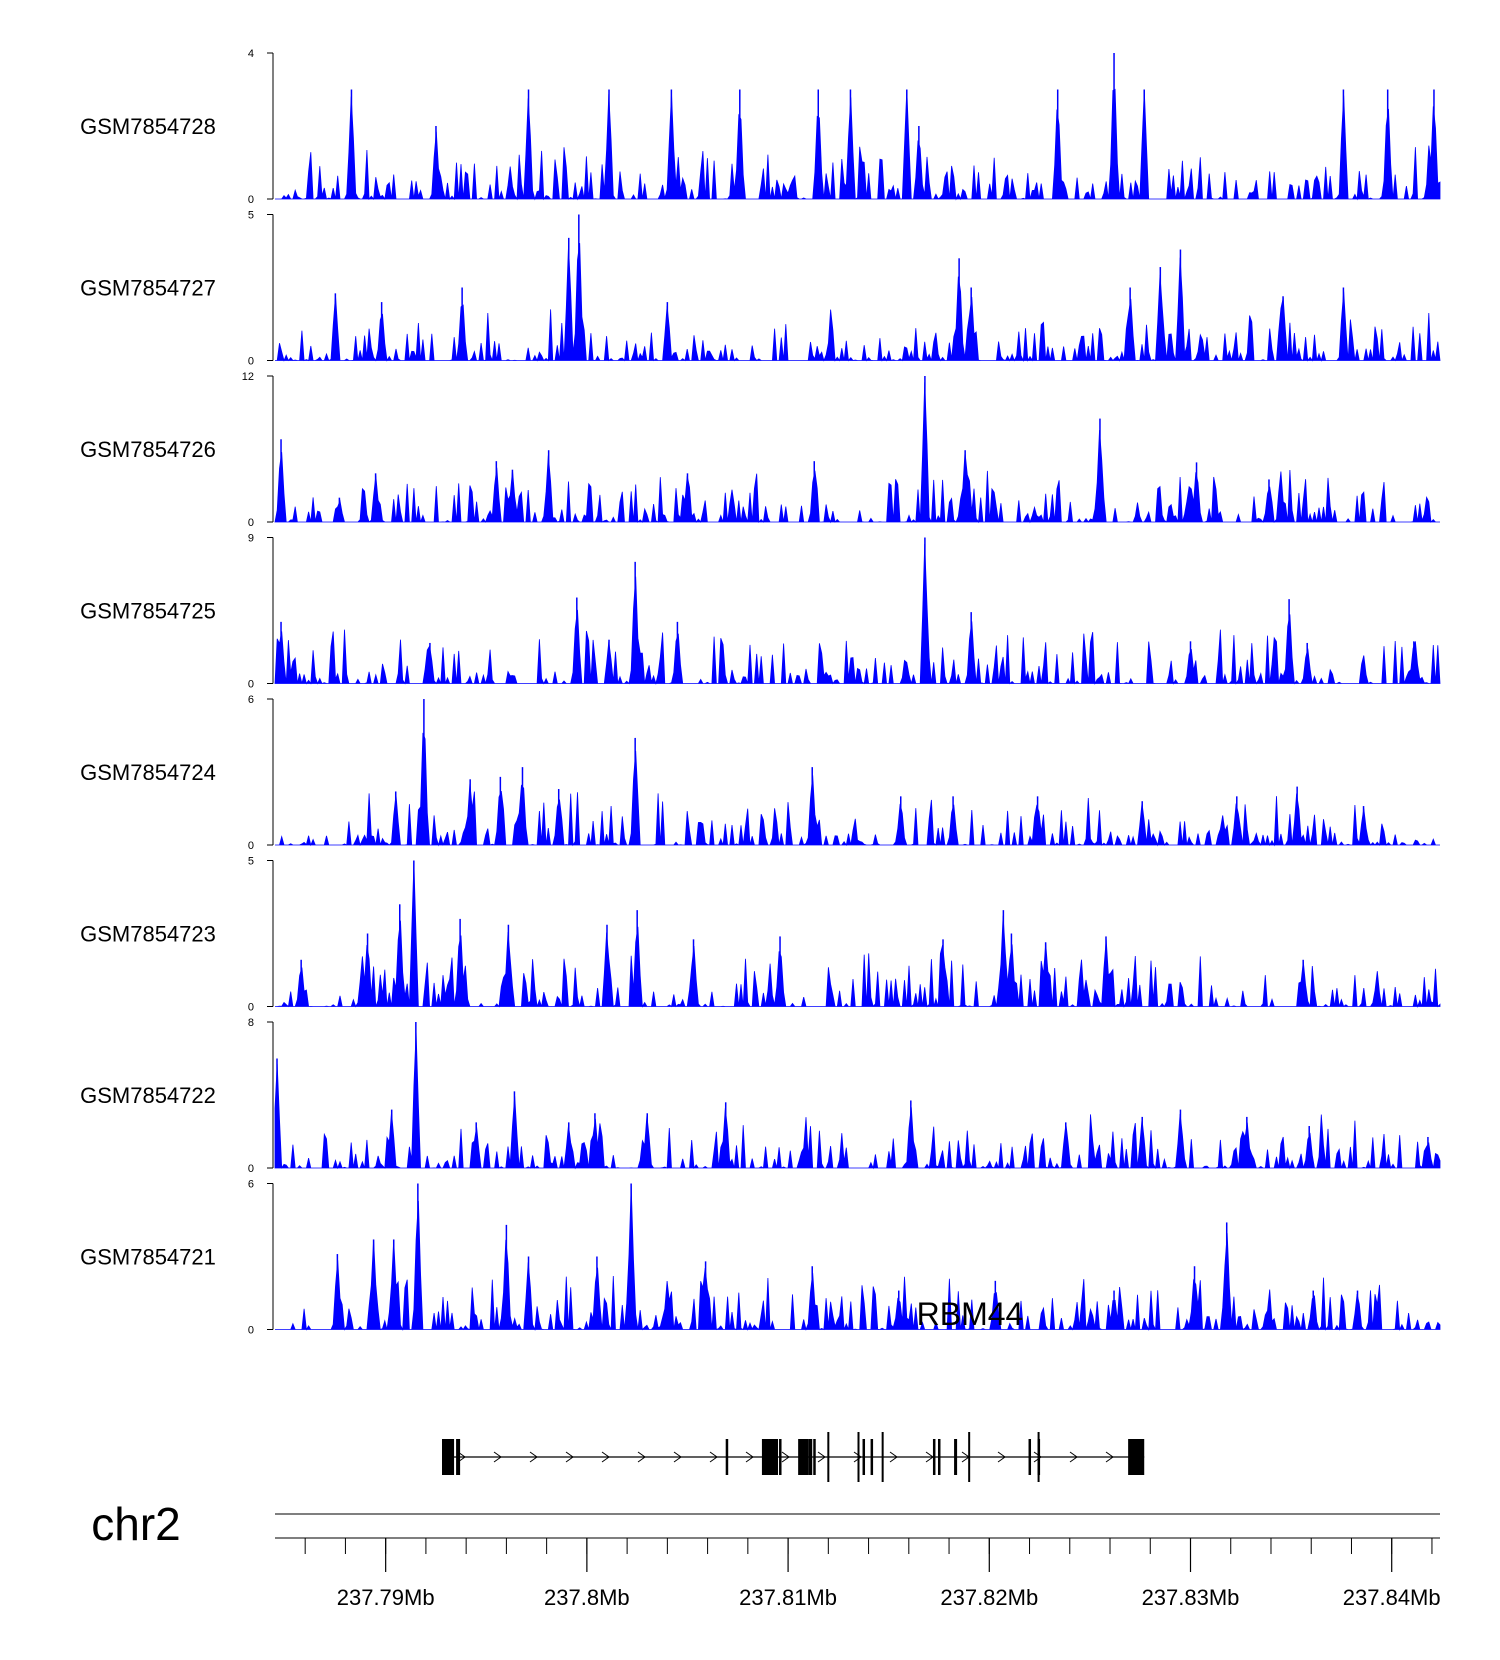  What do you see at coordinates (148, 449) in the screenshot?
I see `track-label: GSM7854726` at bounding box center [148, 449].